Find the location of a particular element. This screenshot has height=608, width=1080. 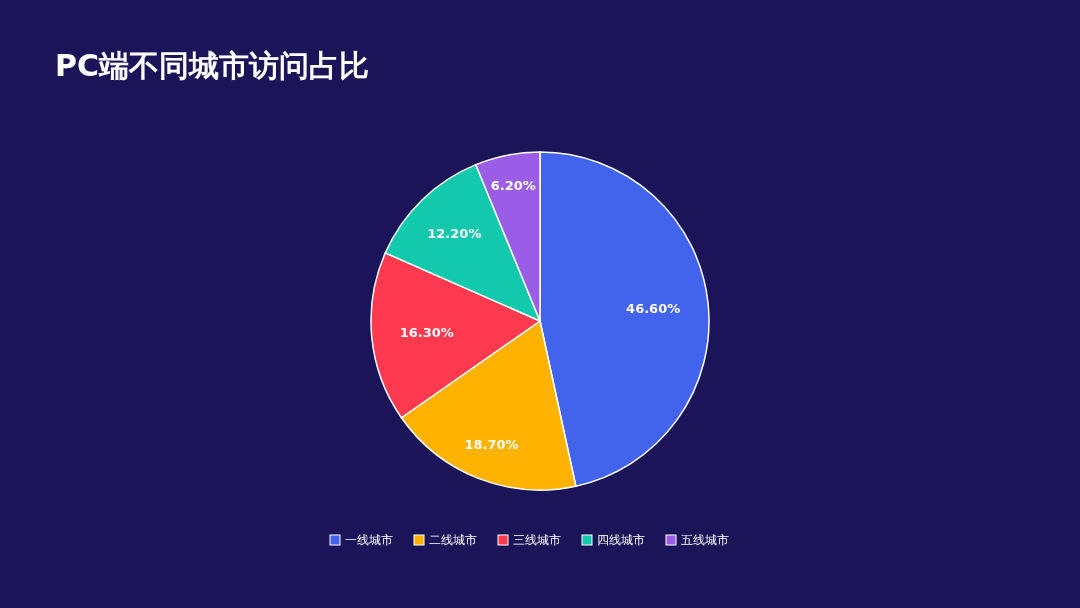

data-label: 18.70% is located at coordinates (491, 445).